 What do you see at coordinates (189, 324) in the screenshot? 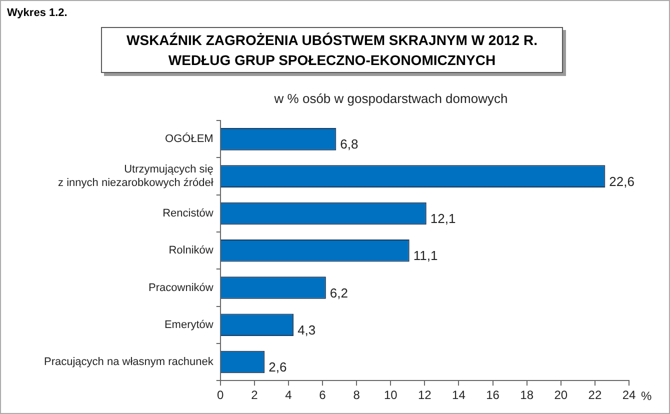
I see `y-tick-label: Emerytów` at bounding box center [189, 324].